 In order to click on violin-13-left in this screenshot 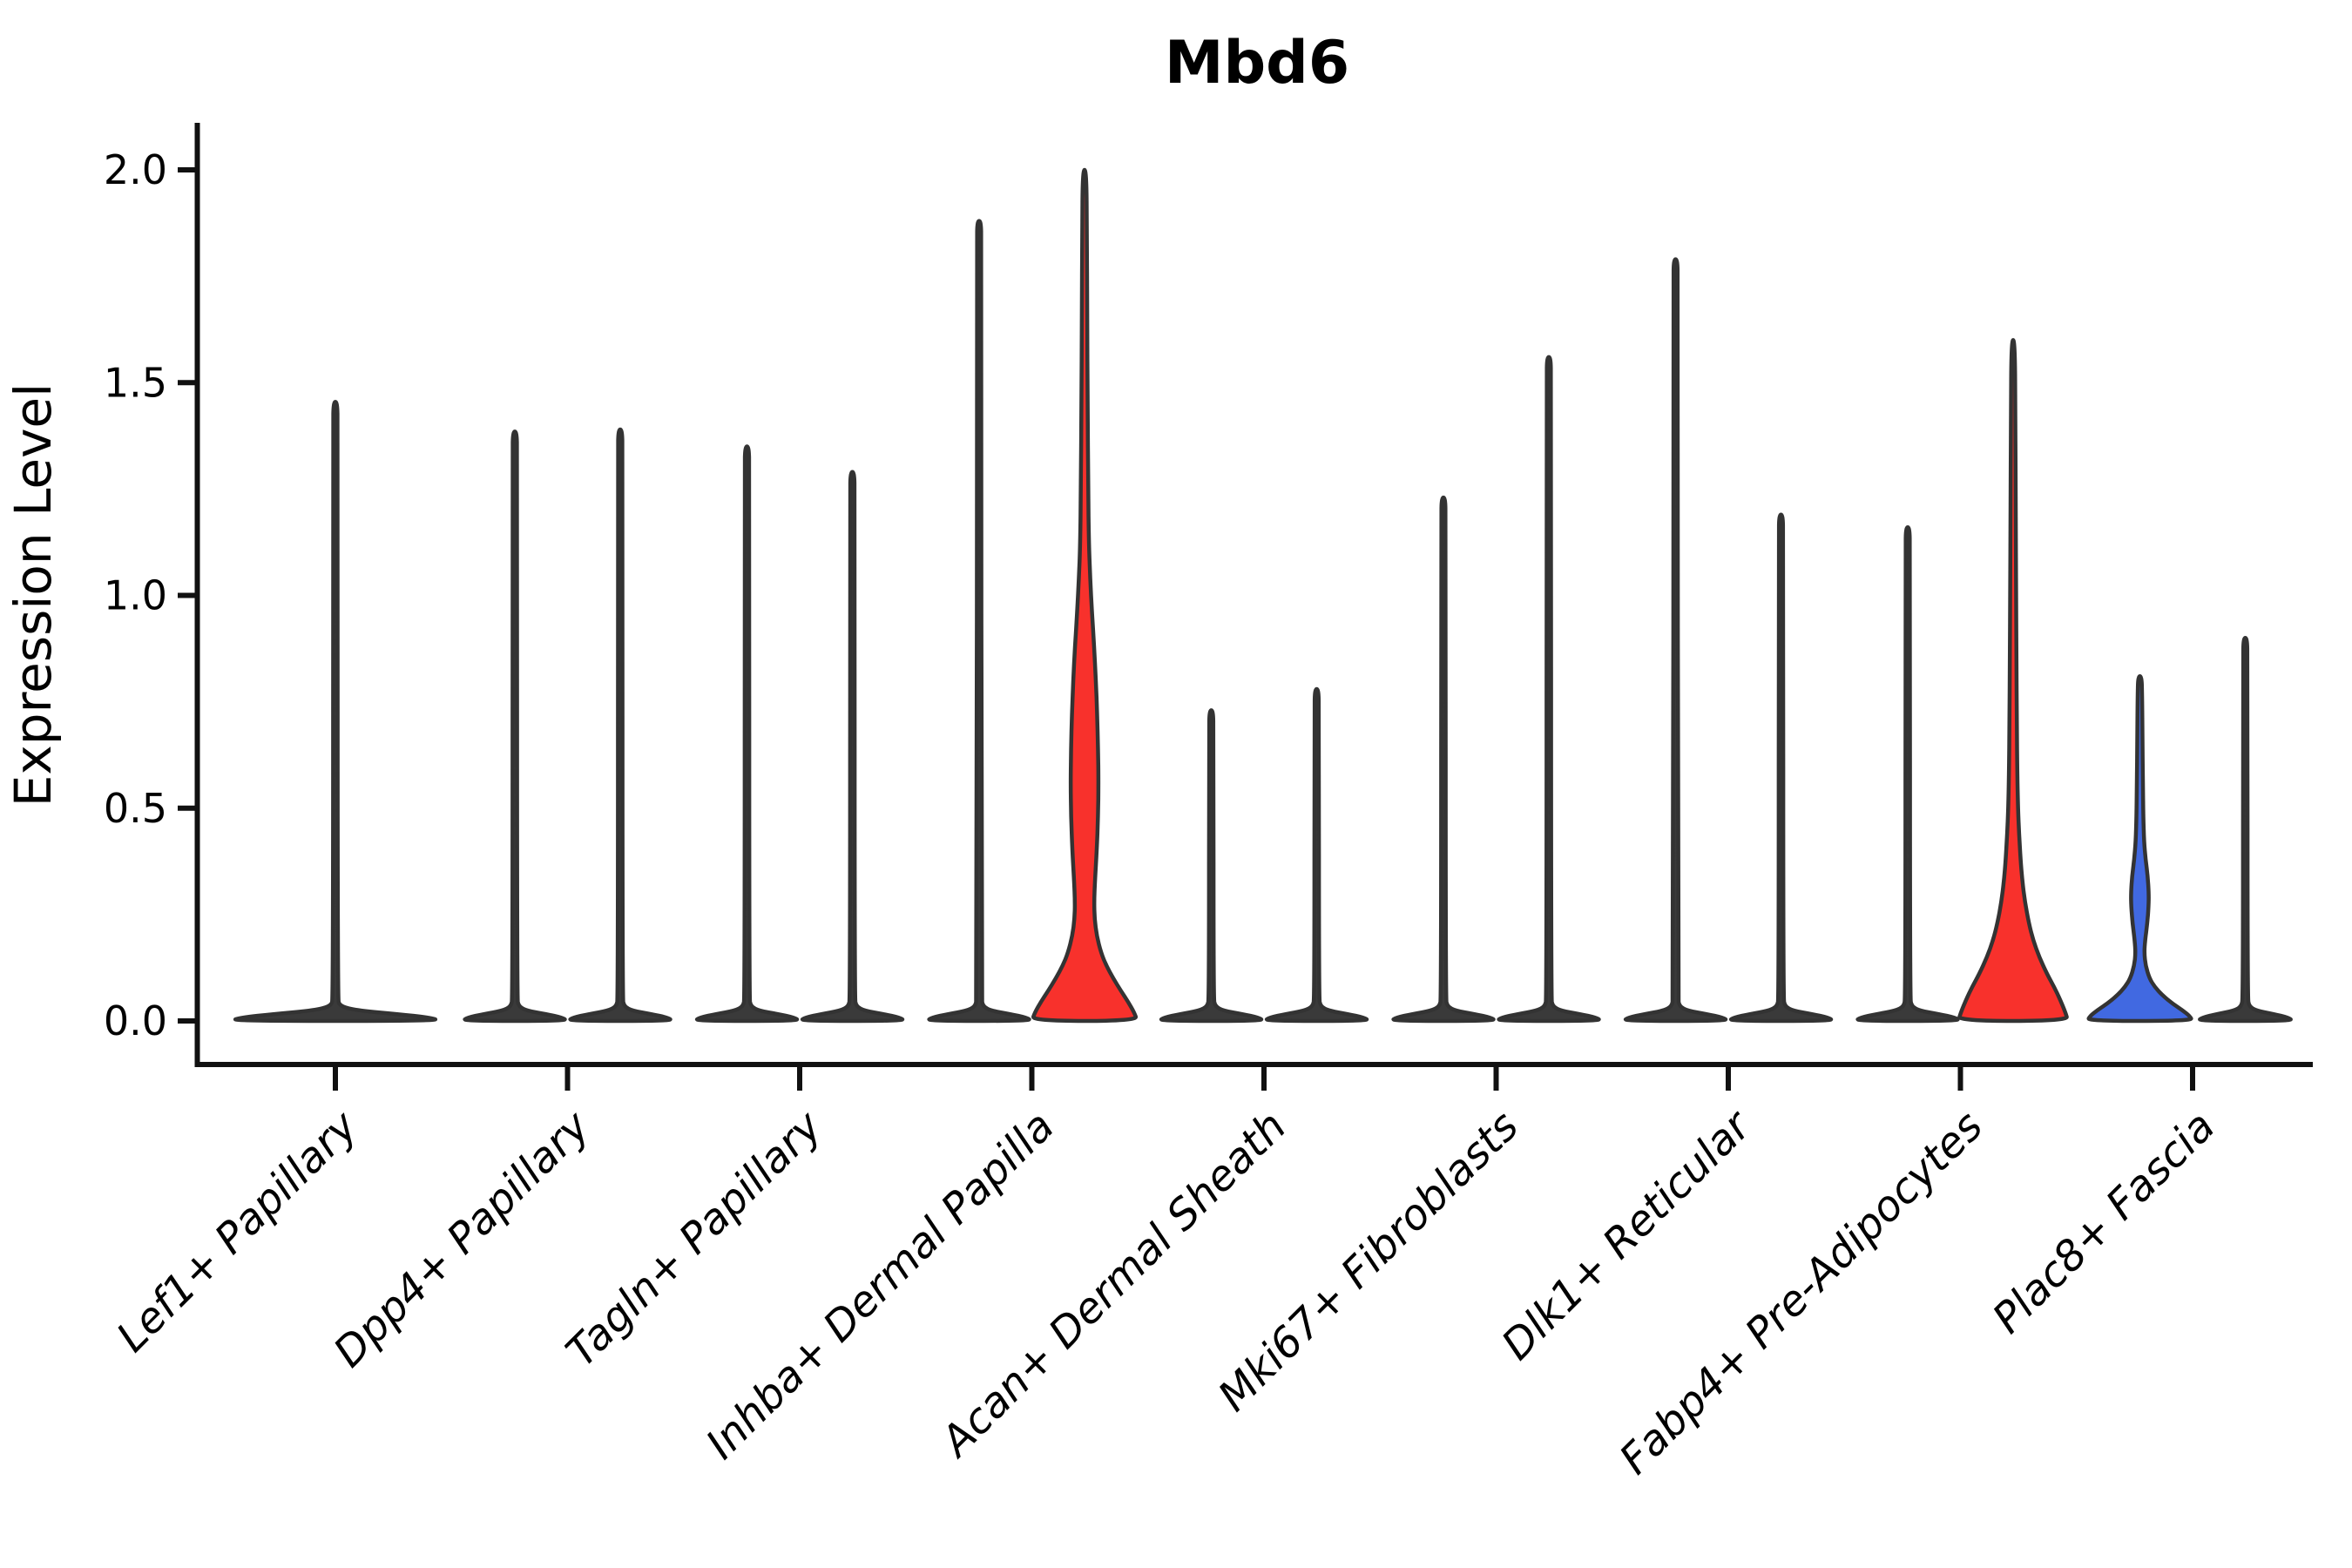, I will do `click(1907, 775)`.